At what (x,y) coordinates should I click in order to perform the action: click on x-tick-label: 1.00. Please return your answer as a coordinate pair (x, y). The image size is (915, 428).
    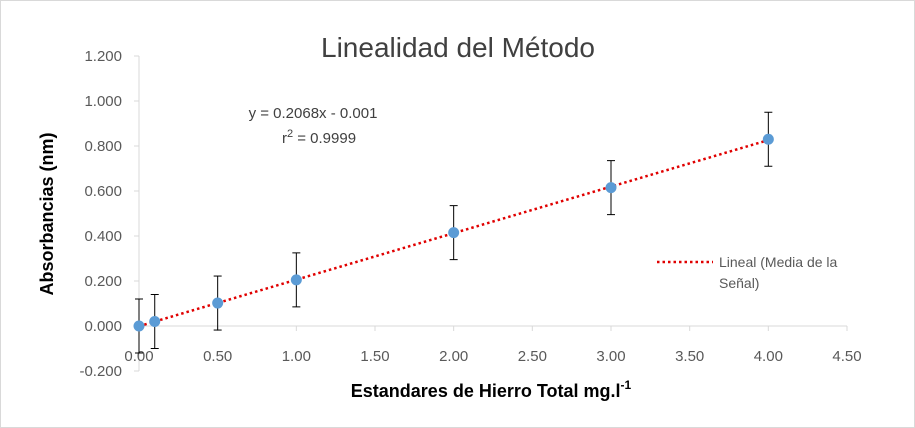
    Looking at the image, I should click on (296, 356).